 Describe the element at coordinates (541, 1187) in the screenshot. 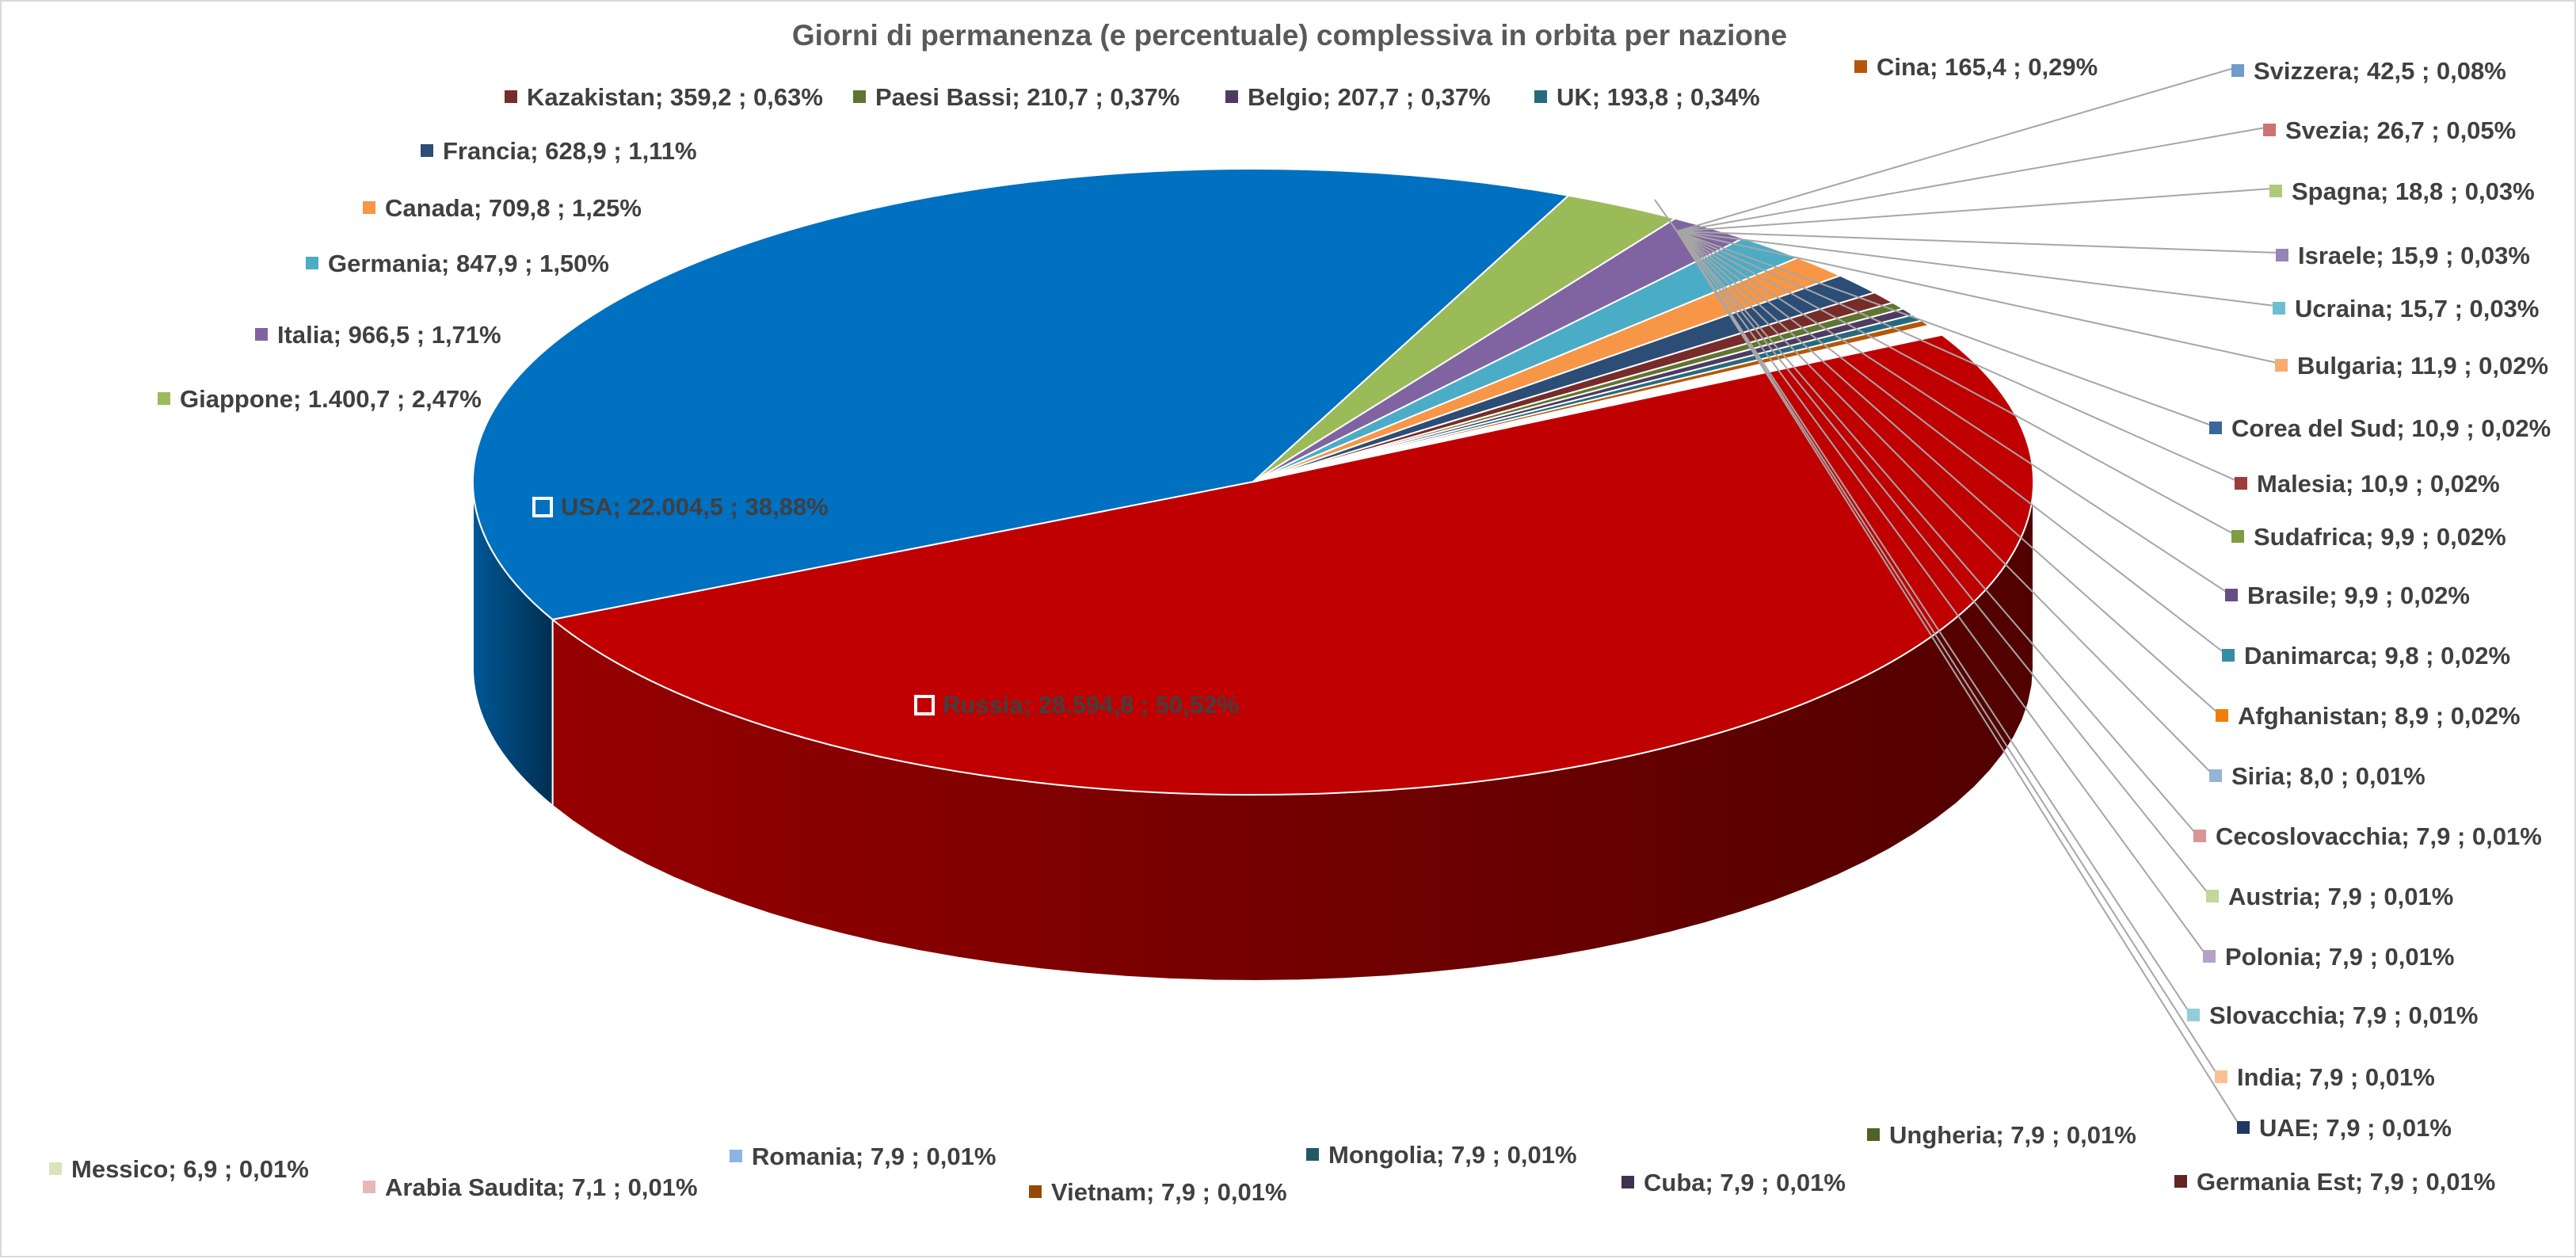

I see `label-text-arabia-saudita: Arabia Saudita; 7,1 ; 0,01%` at that location.